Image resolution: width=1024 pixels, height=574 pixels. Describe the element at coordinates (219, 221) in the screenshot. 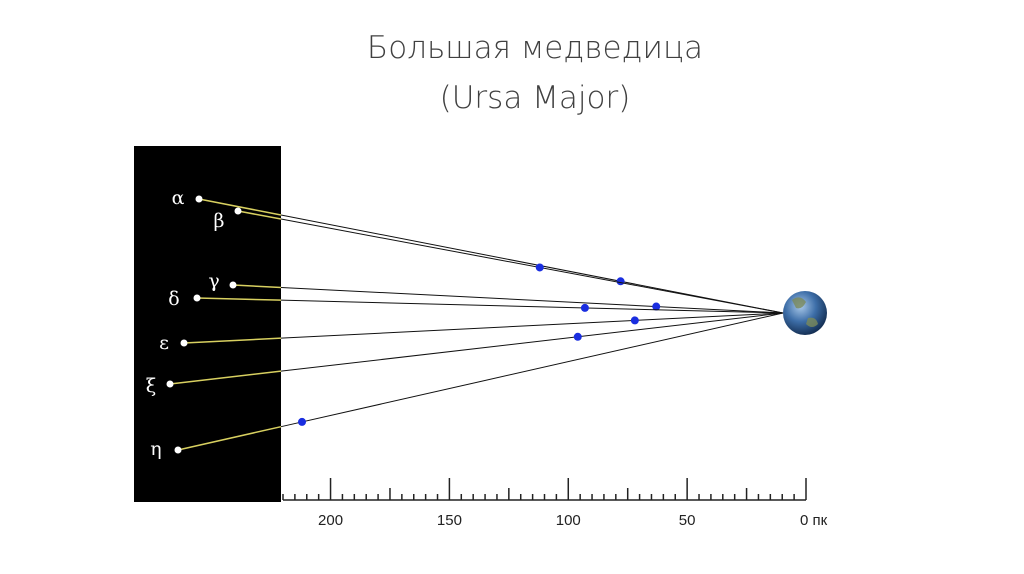

I see `star-label: β` at that location.